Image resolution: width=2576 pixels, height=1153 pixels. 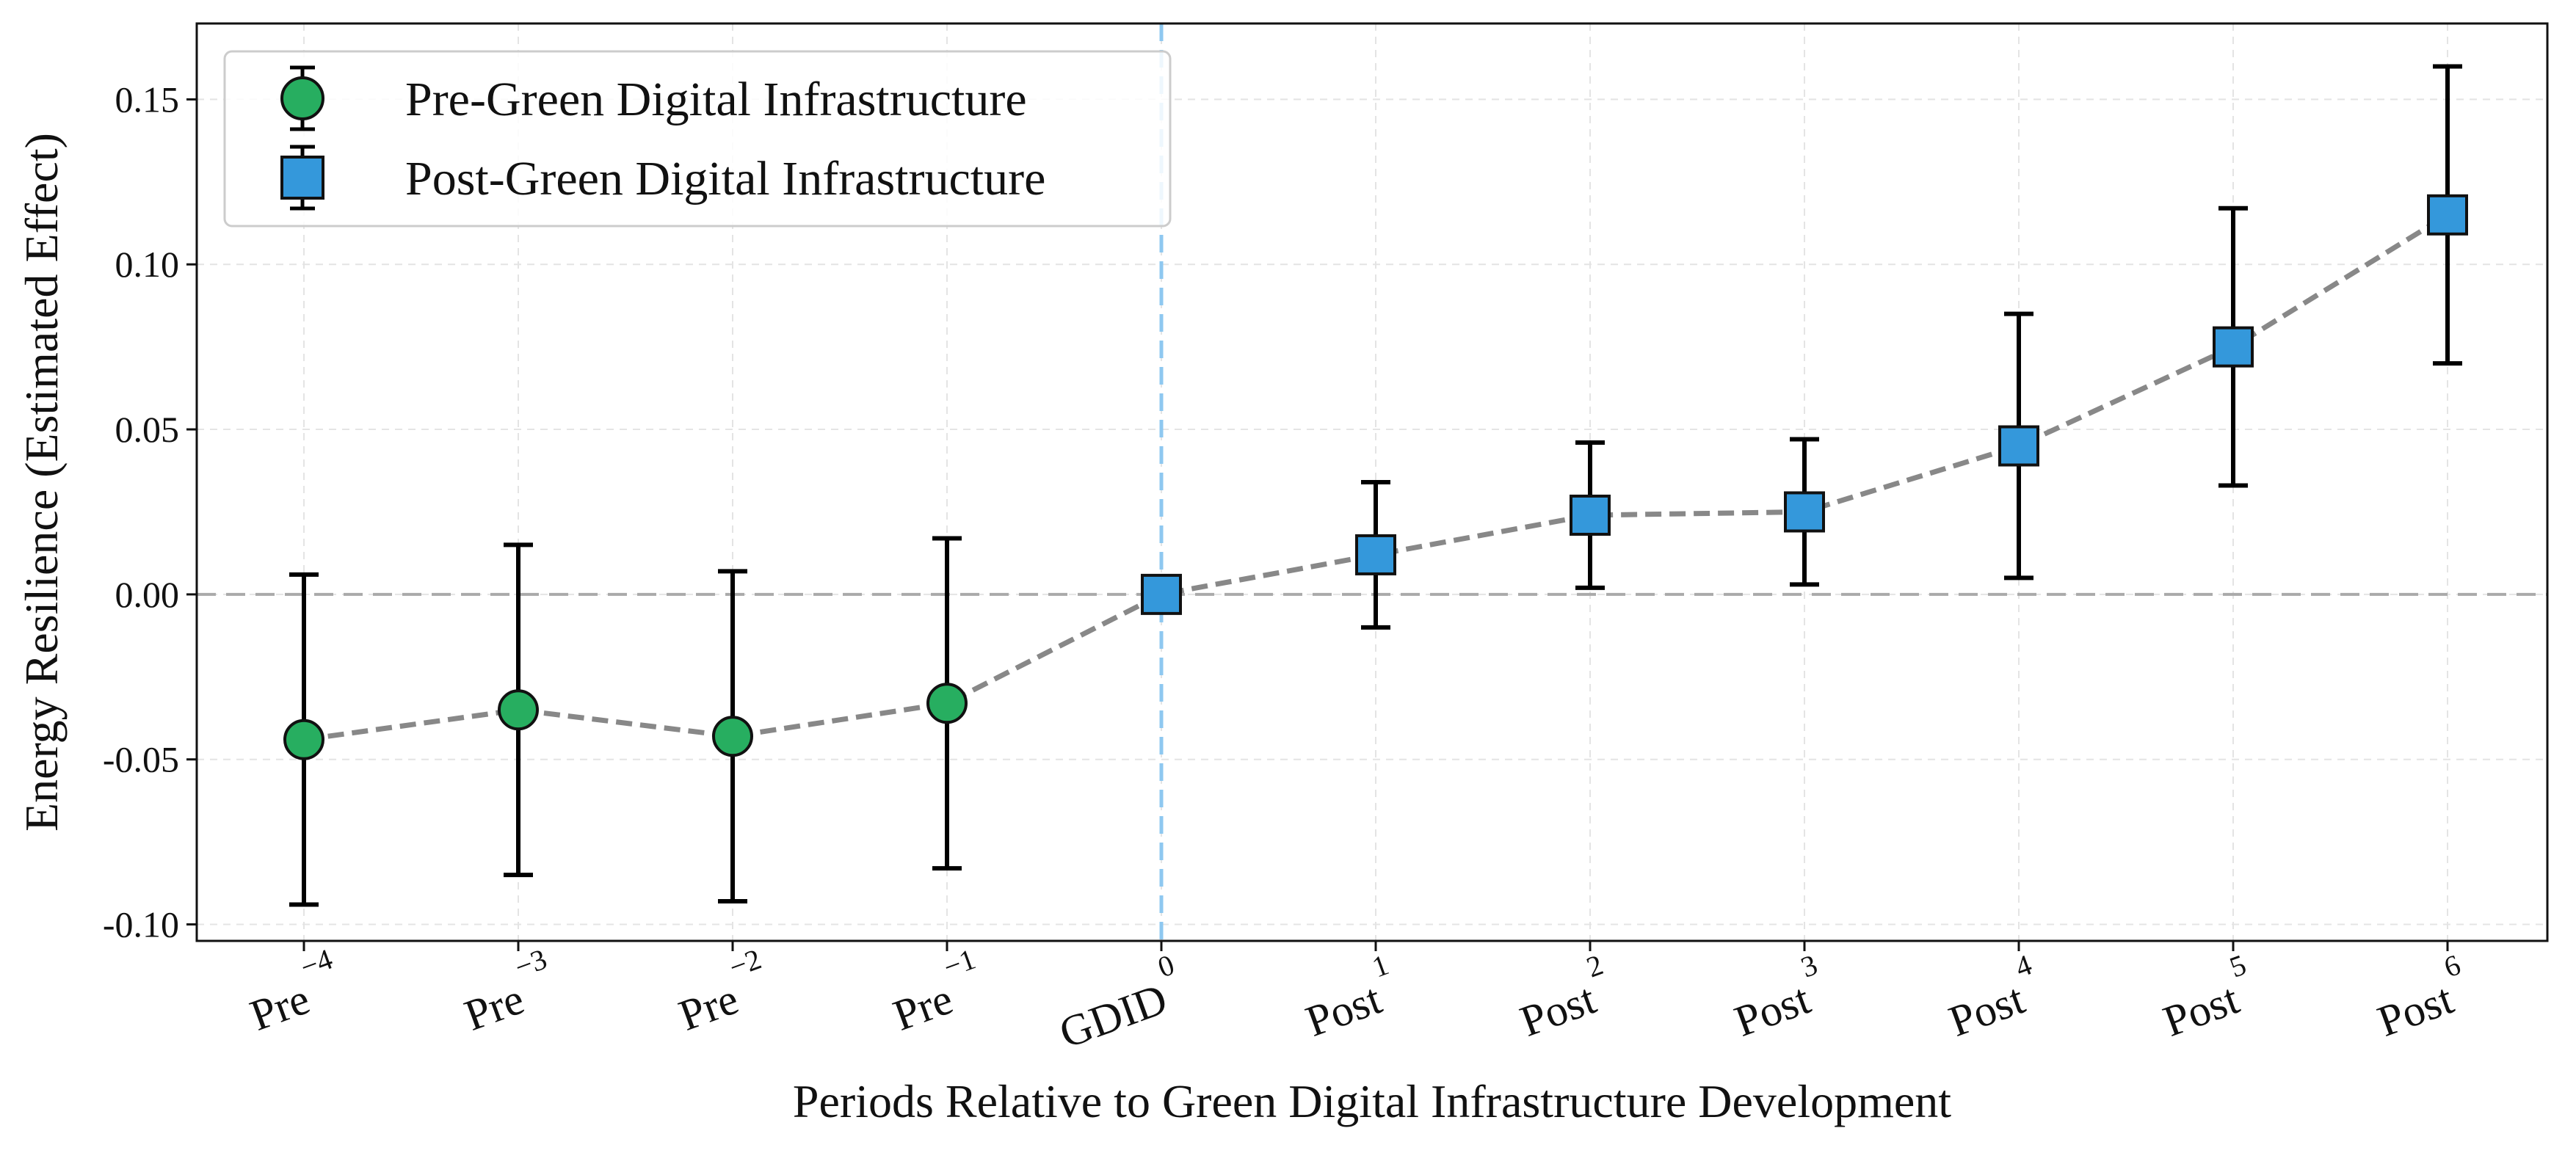 What do you see at coordinates (716, 99) in the screenshot?
I see `legend-label: Pre-Green Digital Infrastructure` at bounding box center [716, 99].